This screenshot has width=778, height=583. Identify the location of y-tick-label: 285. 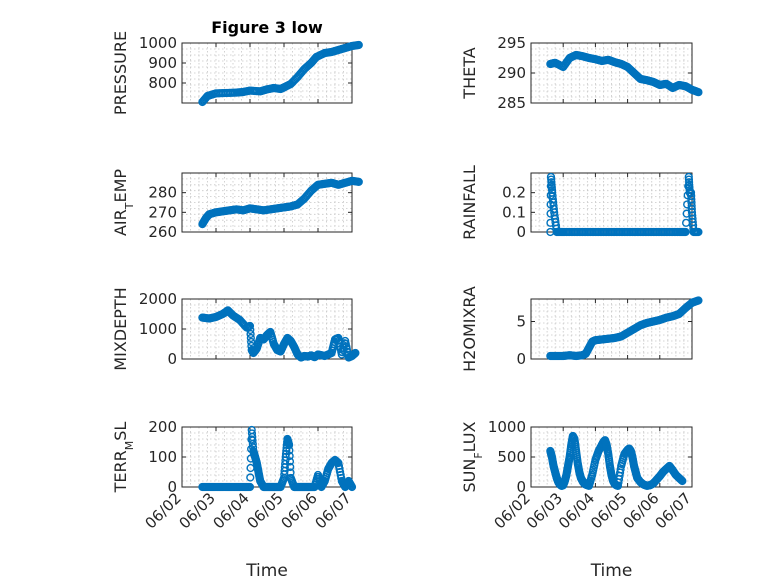
(511, 103).